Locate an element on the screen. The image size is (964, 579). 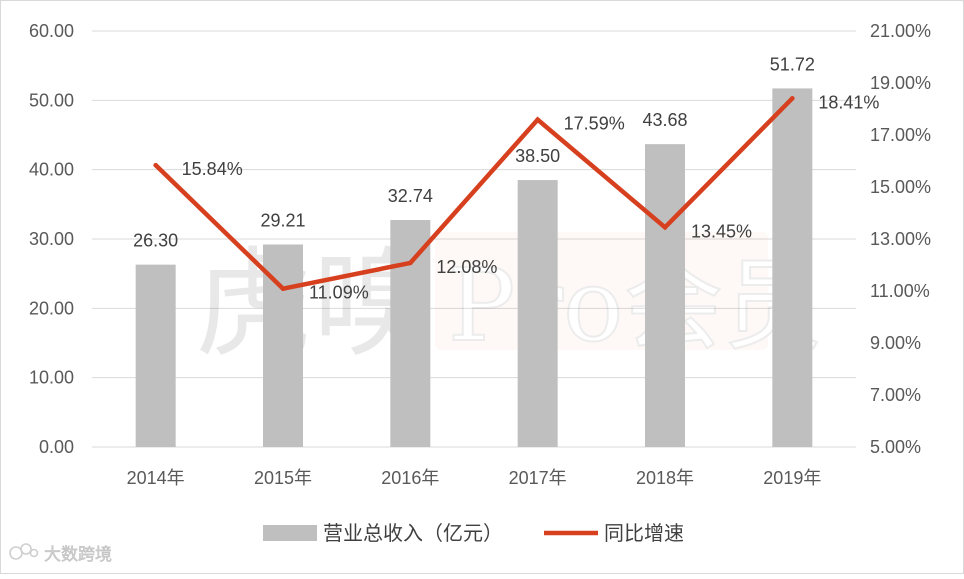
line-value-label: 18.41% is located at coordinates (848, 102).